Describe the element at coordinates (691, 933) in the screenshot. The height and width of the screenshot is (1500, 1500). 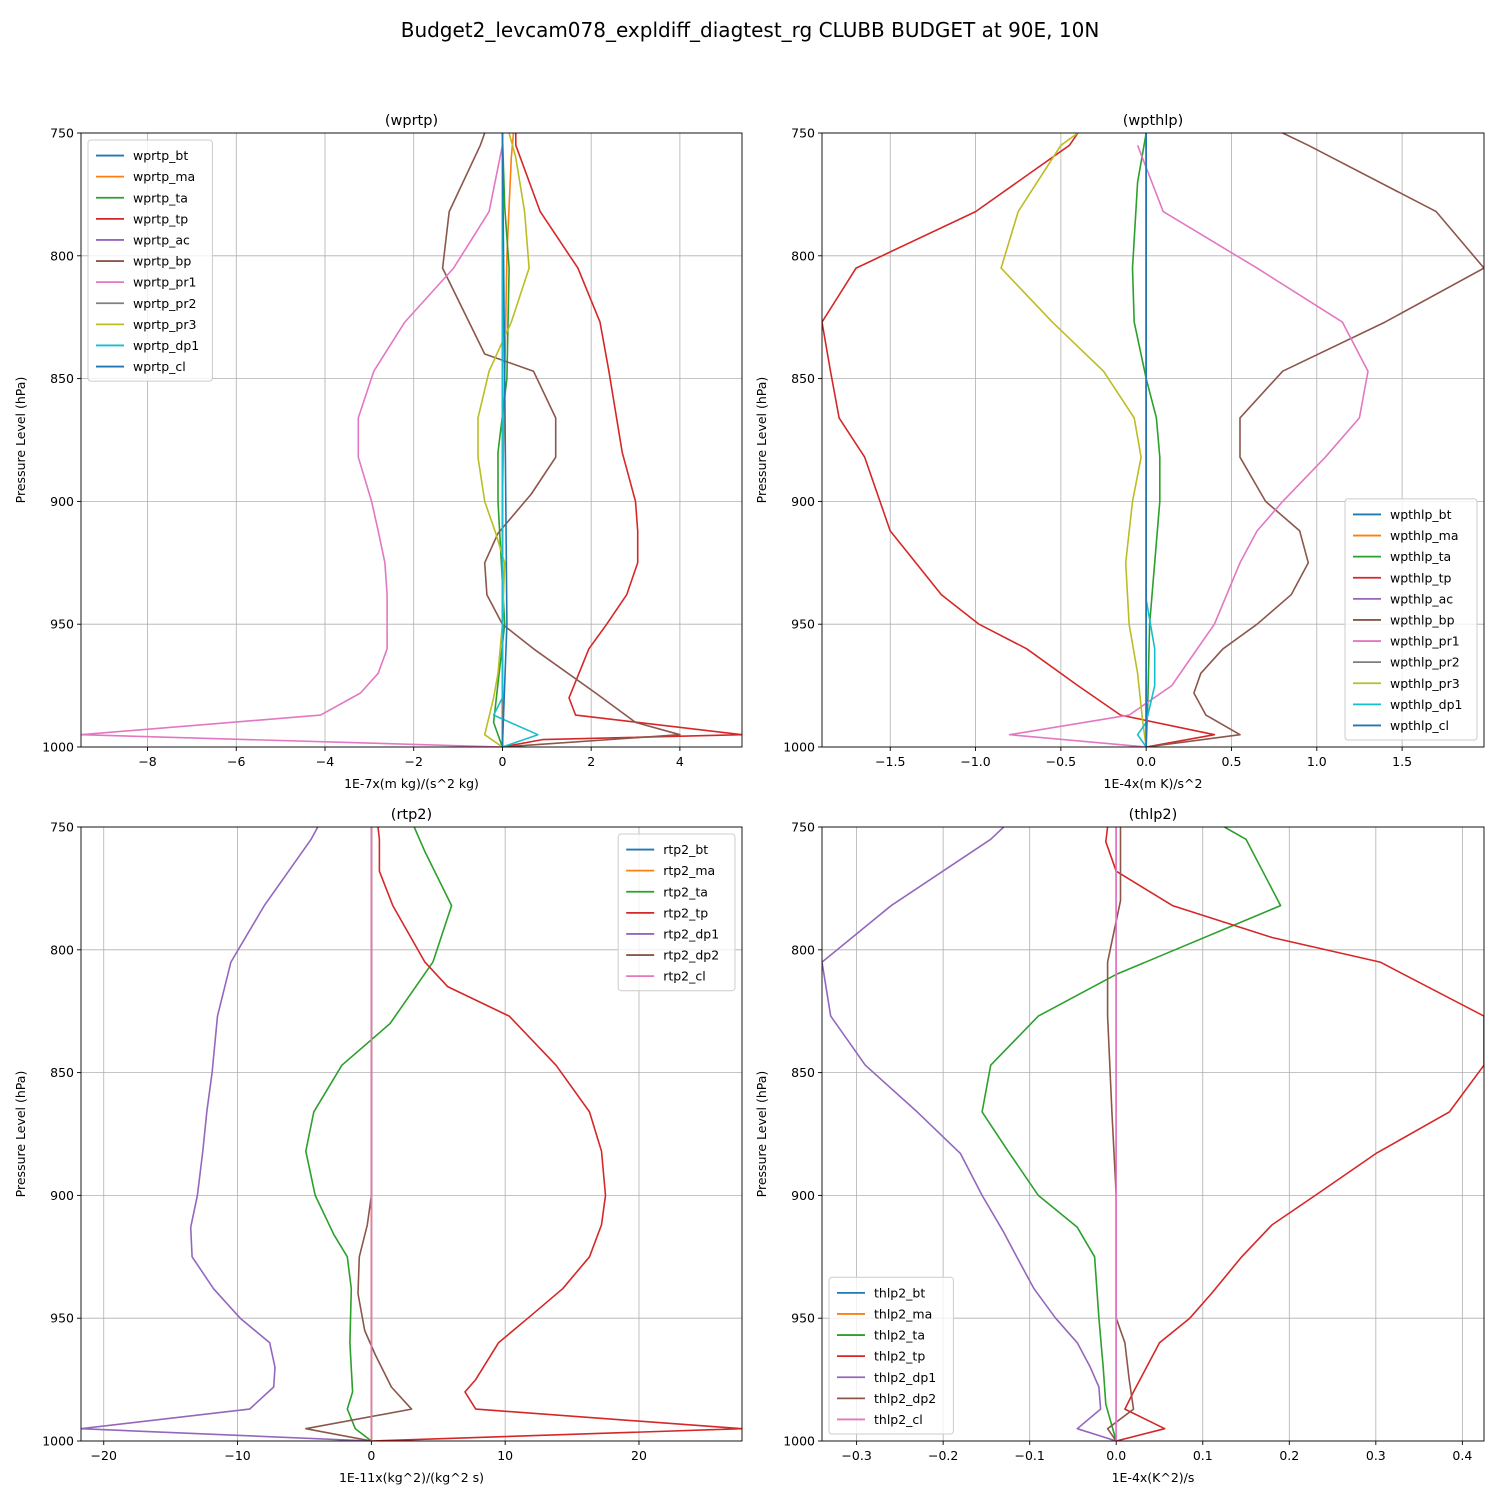
I see `legend-entry-rtp2_dp1: rtp2_dp1` at that location.